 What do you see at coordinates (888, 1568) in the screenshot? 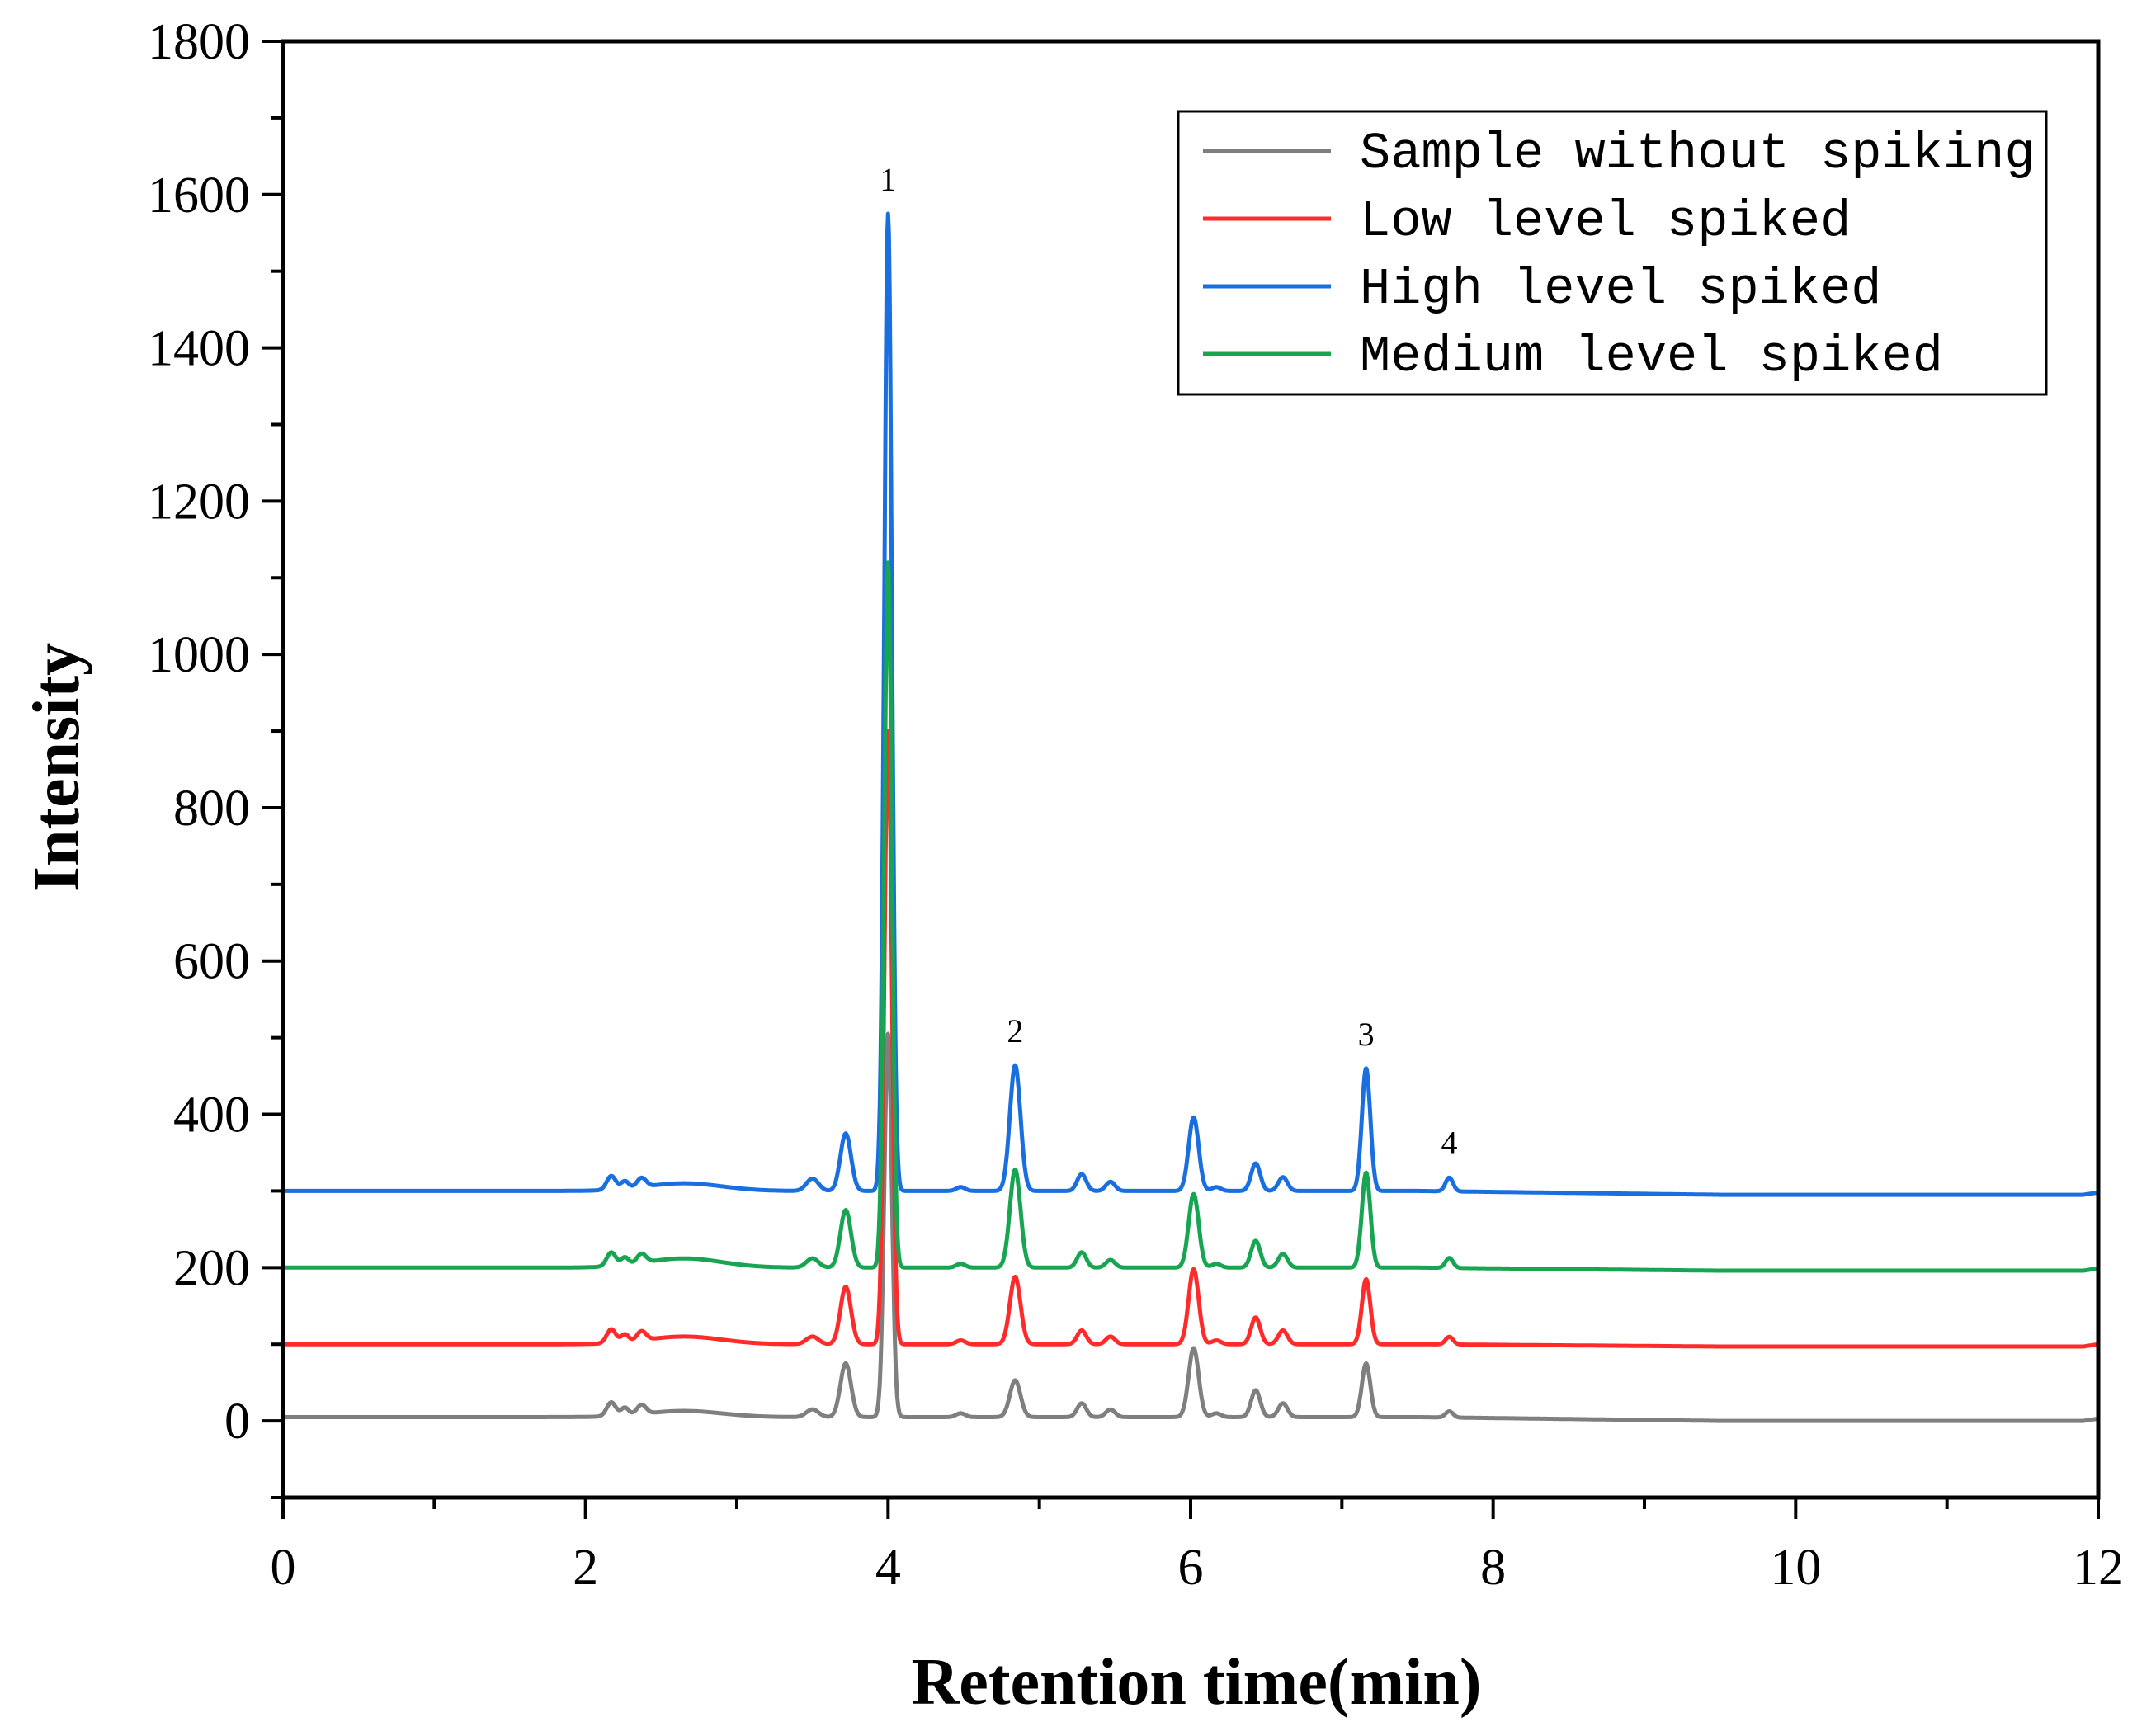
I see `x-tick-label: 4` at bounding box center [888, 1568].